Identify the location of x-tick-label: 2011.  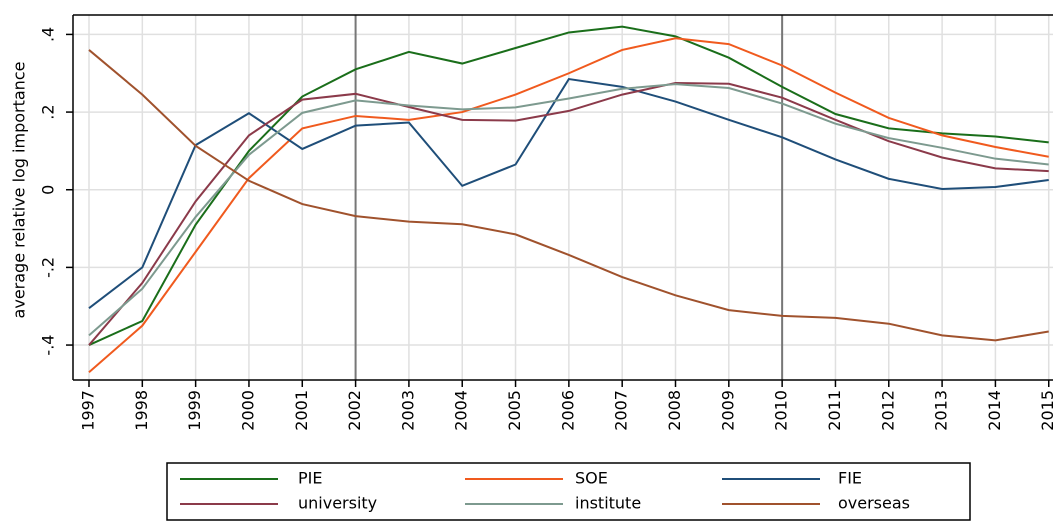
(834, 410).